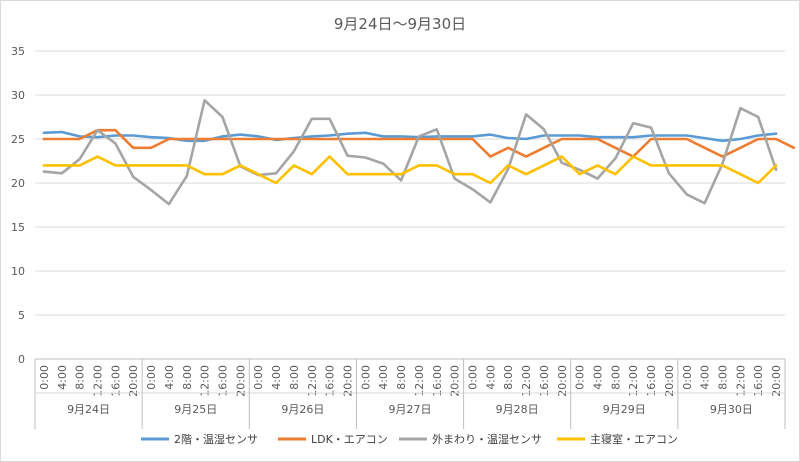 This screenshot has height=462, width=800. Describe the element at coordinates (21, 359) in the screenshot. I see `y-tick-label: 0` at that location.